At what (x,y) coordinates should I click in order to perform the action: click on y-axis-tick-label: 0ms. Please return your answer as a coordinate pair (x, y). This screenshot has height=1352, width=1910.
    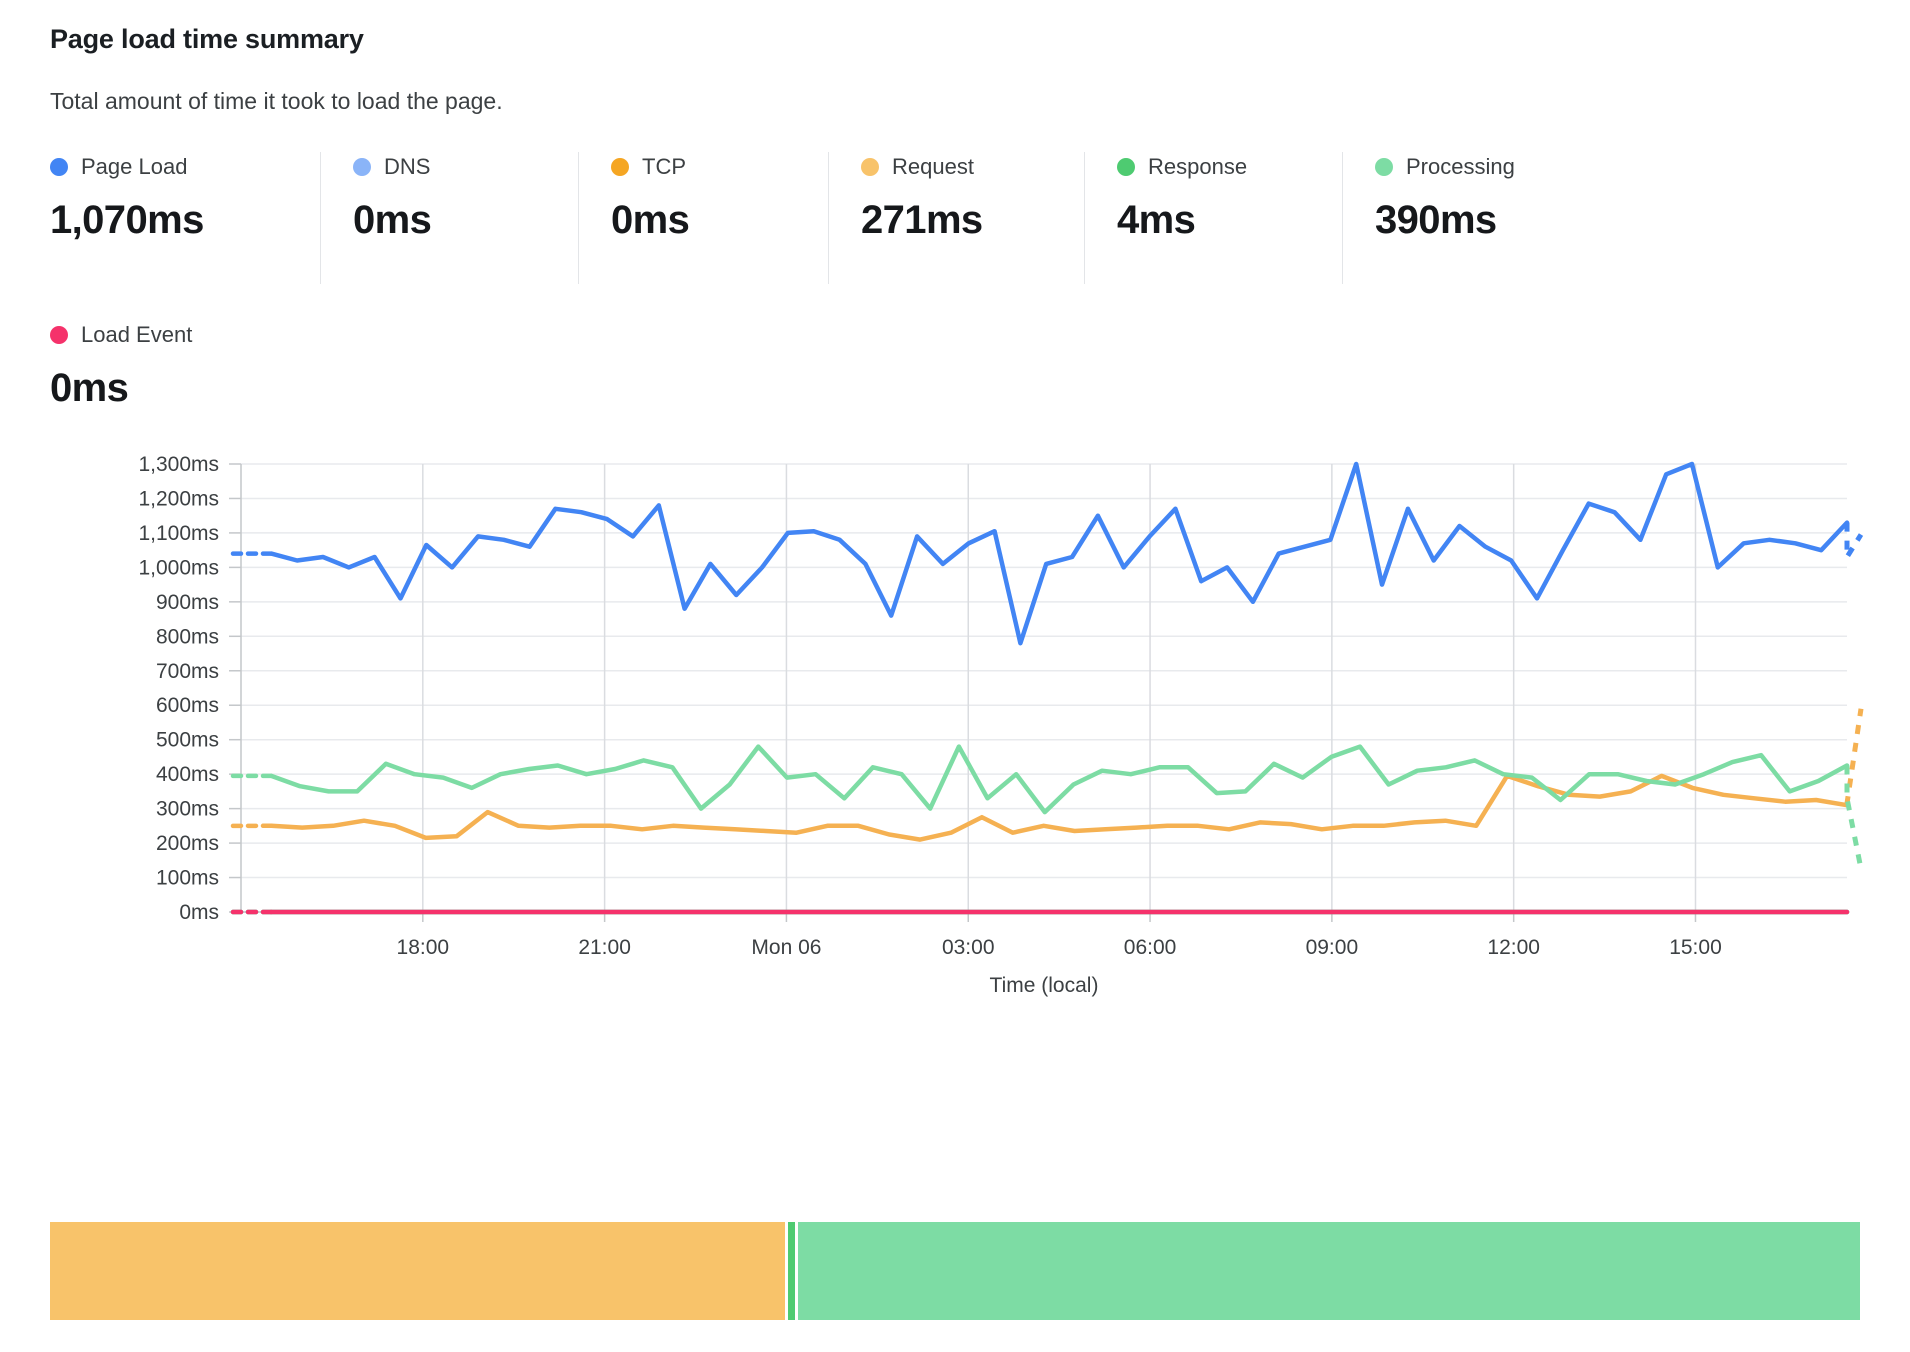
    Looking at the image, I should click on (199, 912).